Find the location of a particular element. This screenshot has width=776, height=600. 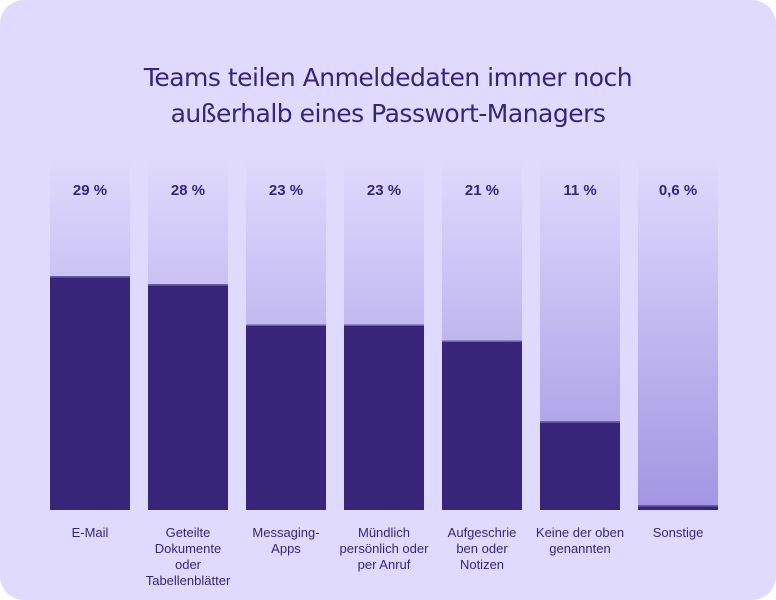

category-label-line: Aufgeschrie is located at coordinates (482, 532).